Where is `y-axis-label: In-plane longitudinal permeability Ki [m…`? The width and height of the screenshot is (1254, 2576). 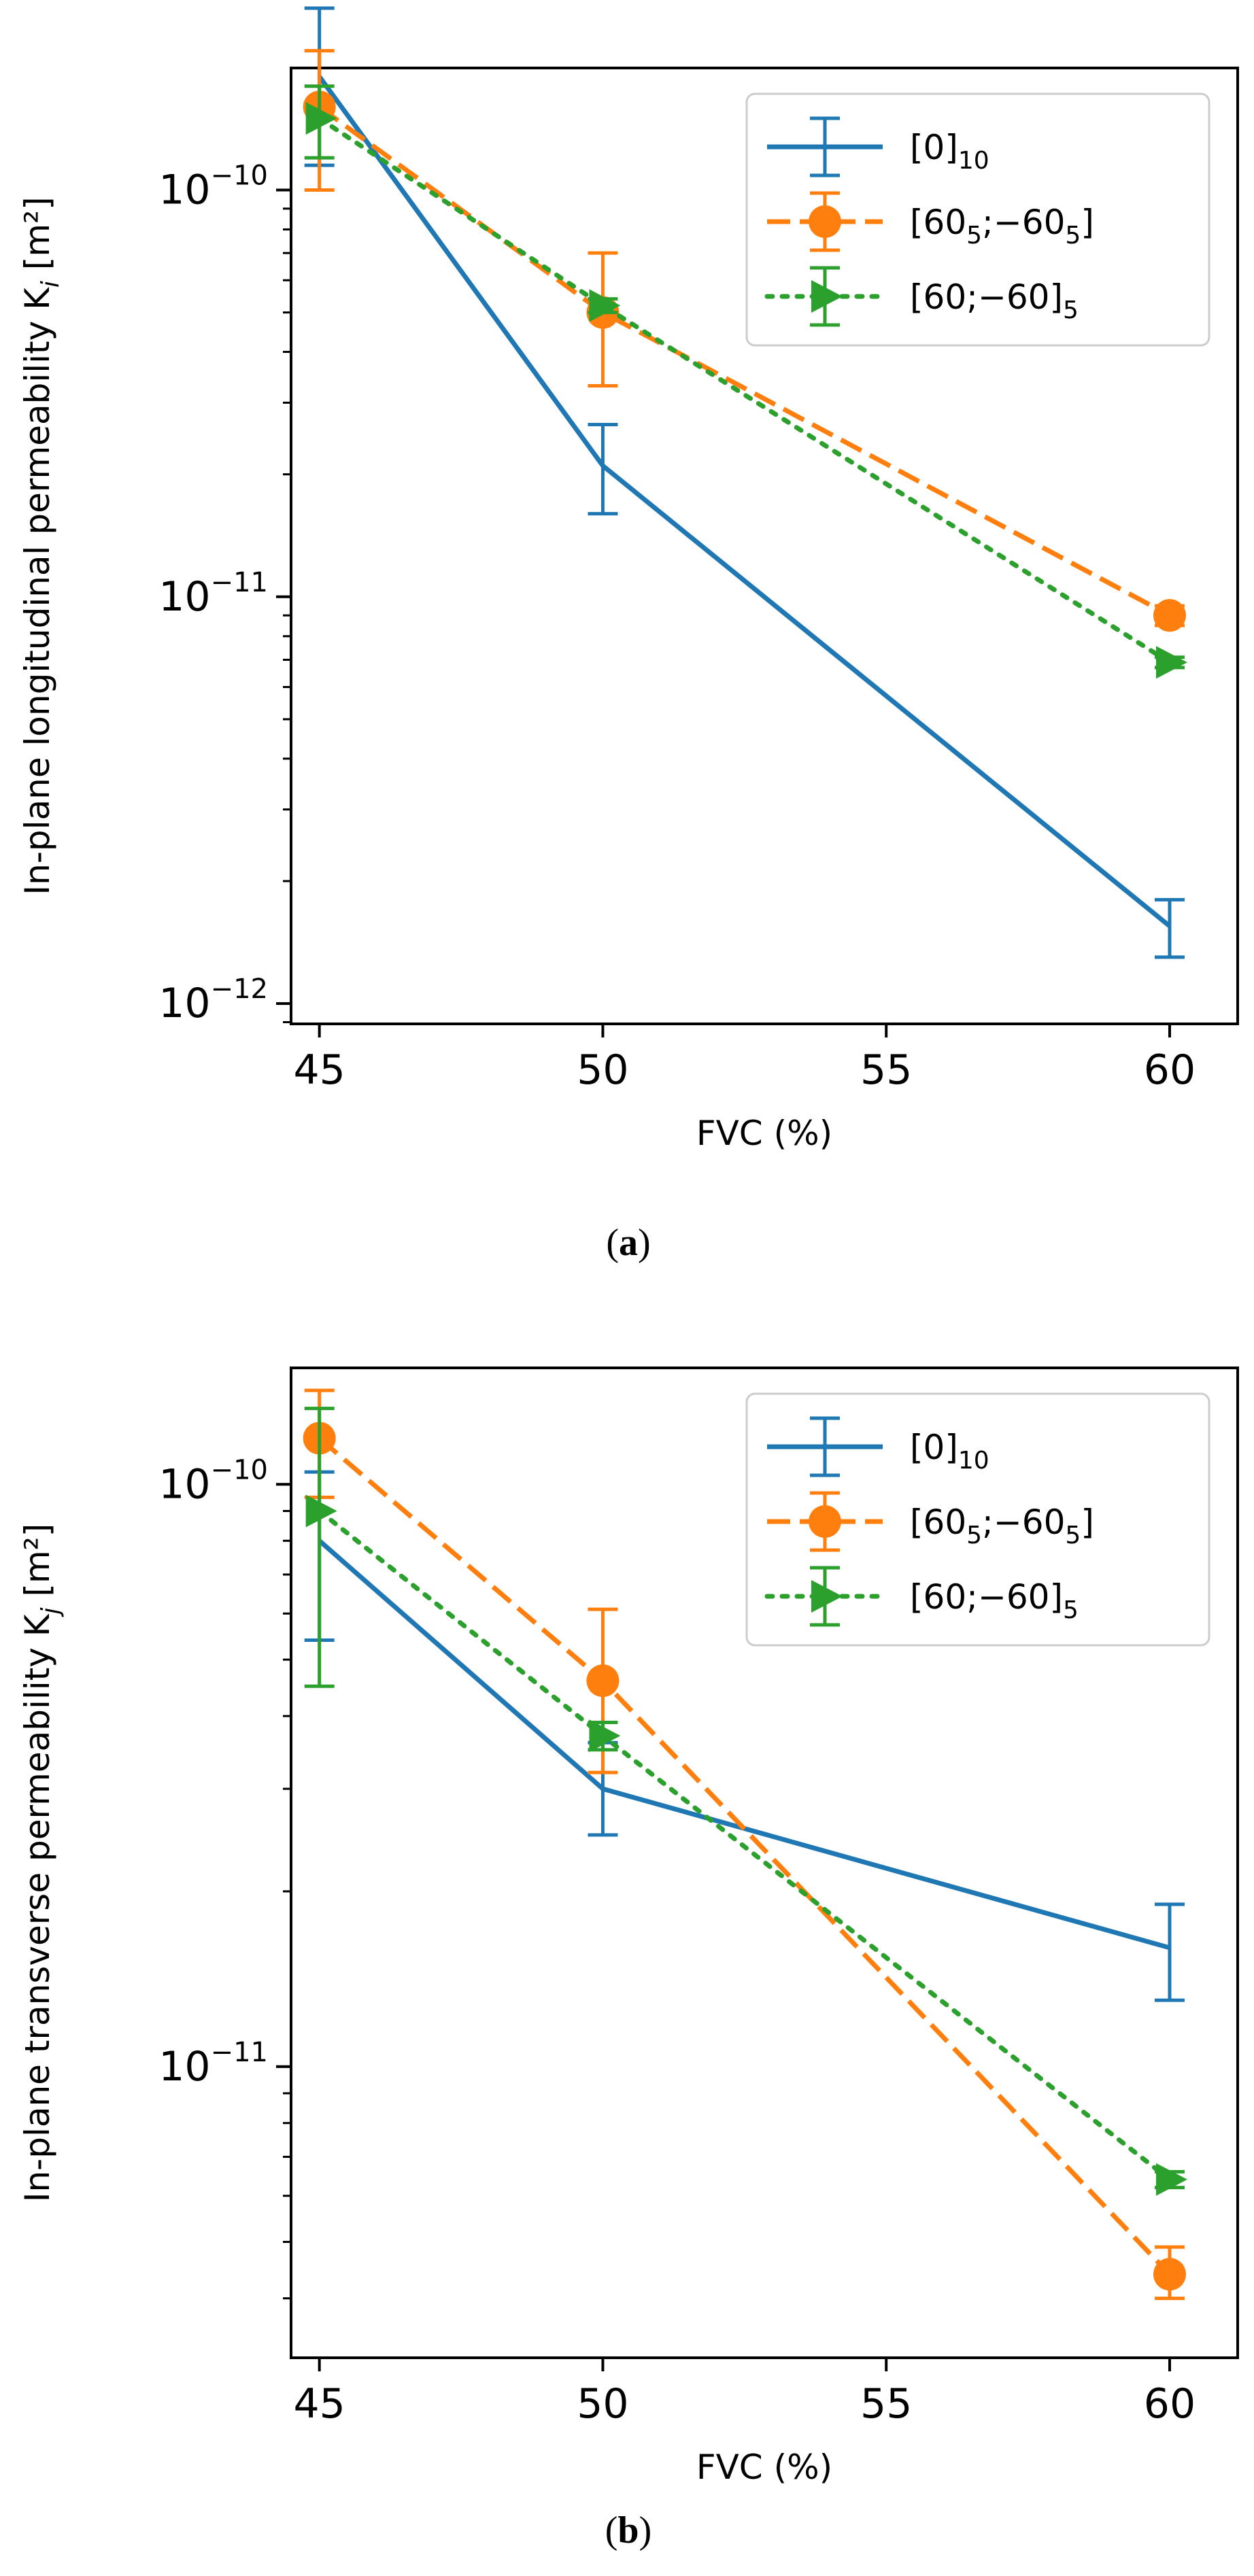 y-axis-label: In-plane longitudinal permeability Ki [m… is located at coordinates (41, 545).